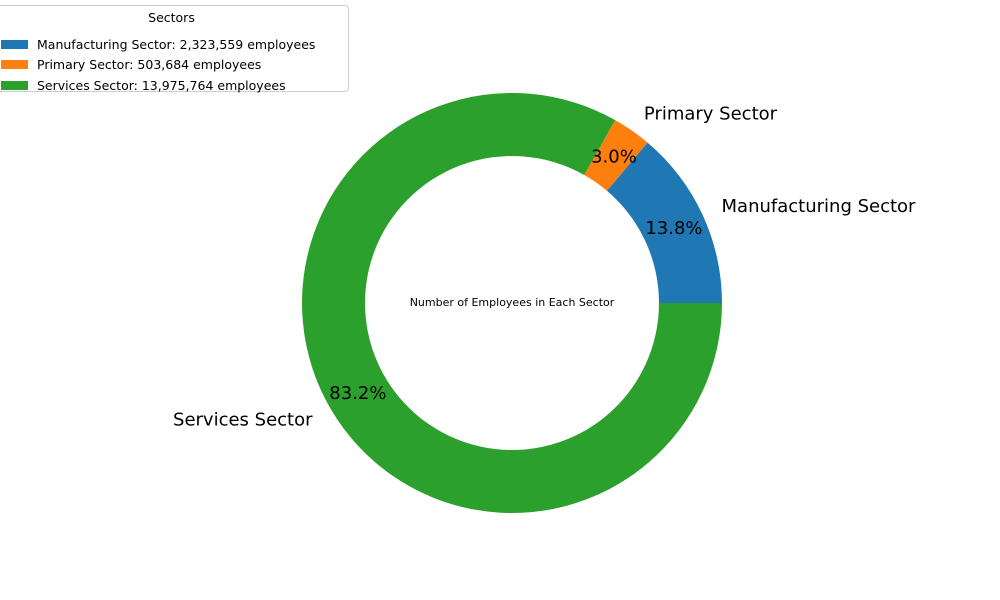 Image resolution: width=1000 pixels, height=600 pixels. I want to click on legend-item-services: Services Sector: 13,975,764 employees, so click(143, 85).